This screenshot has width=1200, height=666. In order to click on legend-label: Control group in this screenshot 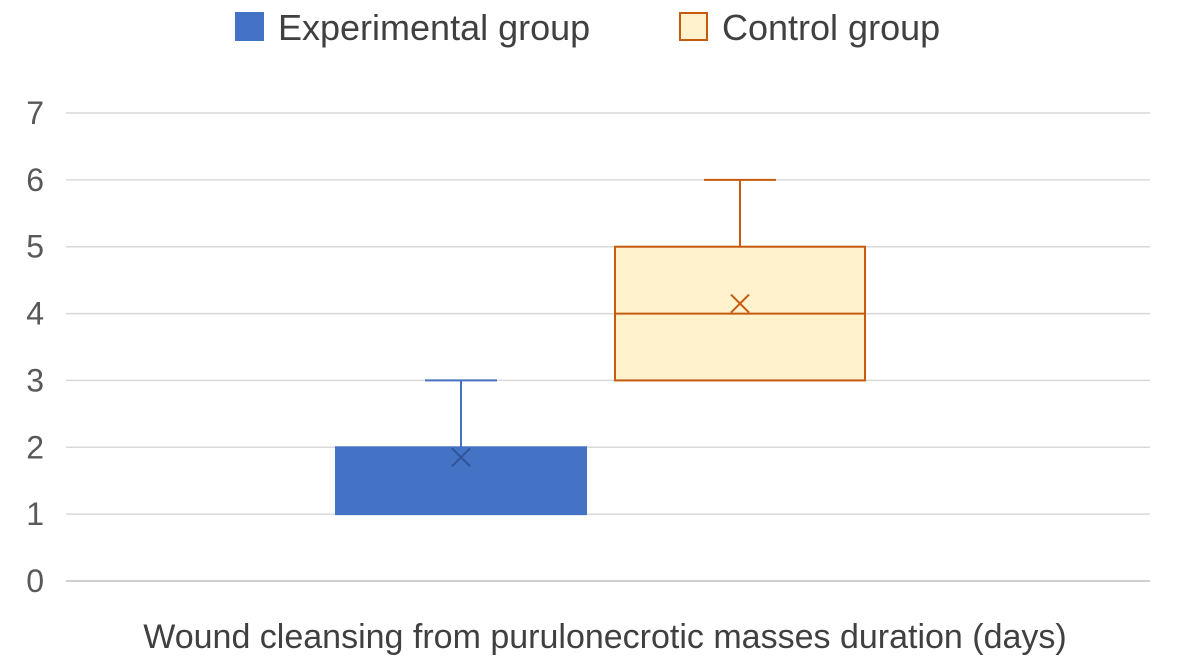, I will do `click(831, 27)`.